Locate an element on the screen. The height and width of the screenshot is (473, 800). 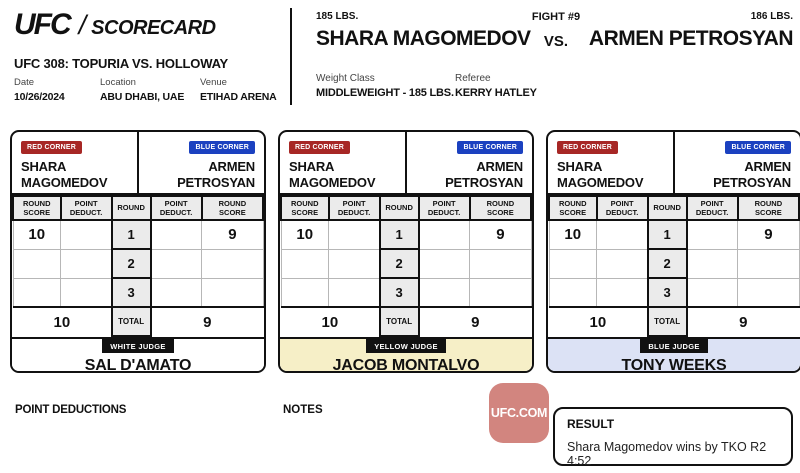
logo-slash: / is located at coordinates (82, 25).